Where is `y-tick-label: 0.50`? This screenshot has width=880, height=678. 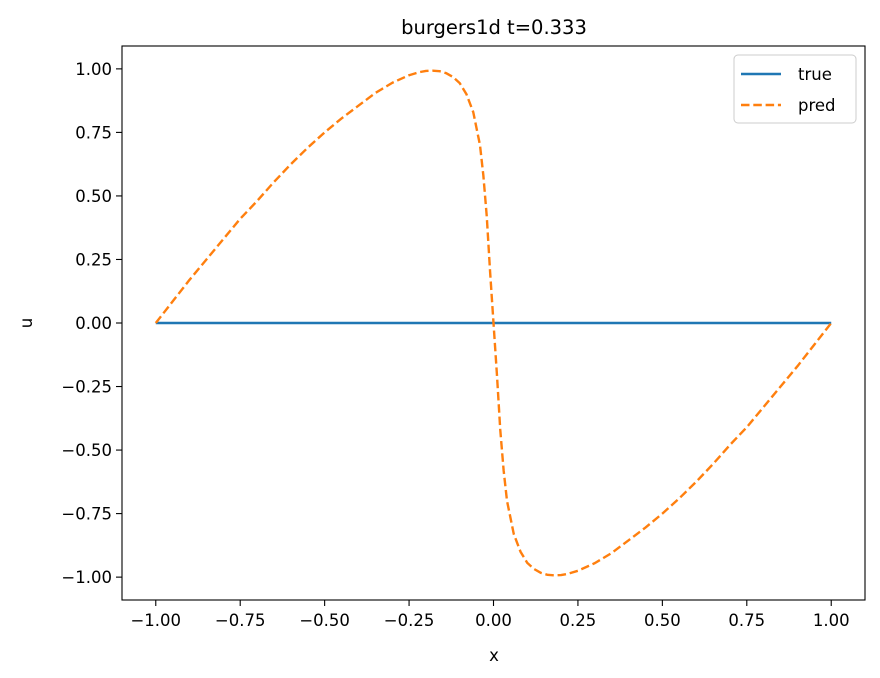 y-tick-label: 0.50 is located at coordinates (93, 196).